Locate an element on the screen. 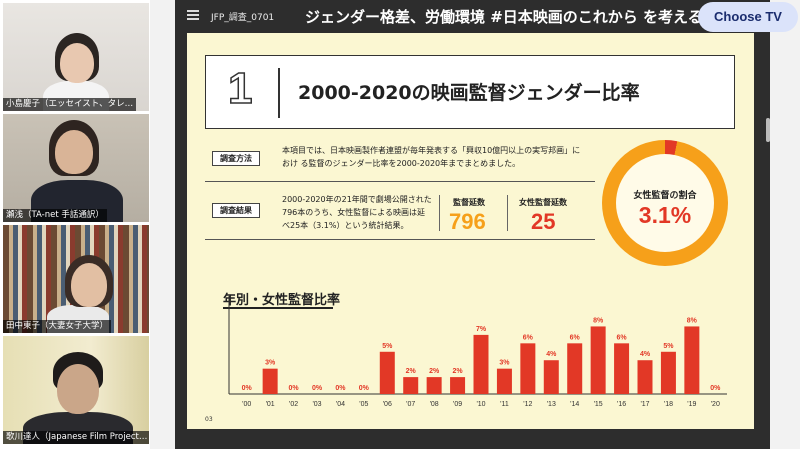 Image resolution: width=800 pixels, height=449 pixels. page-number: 03 is located at coordinates (209, 419).